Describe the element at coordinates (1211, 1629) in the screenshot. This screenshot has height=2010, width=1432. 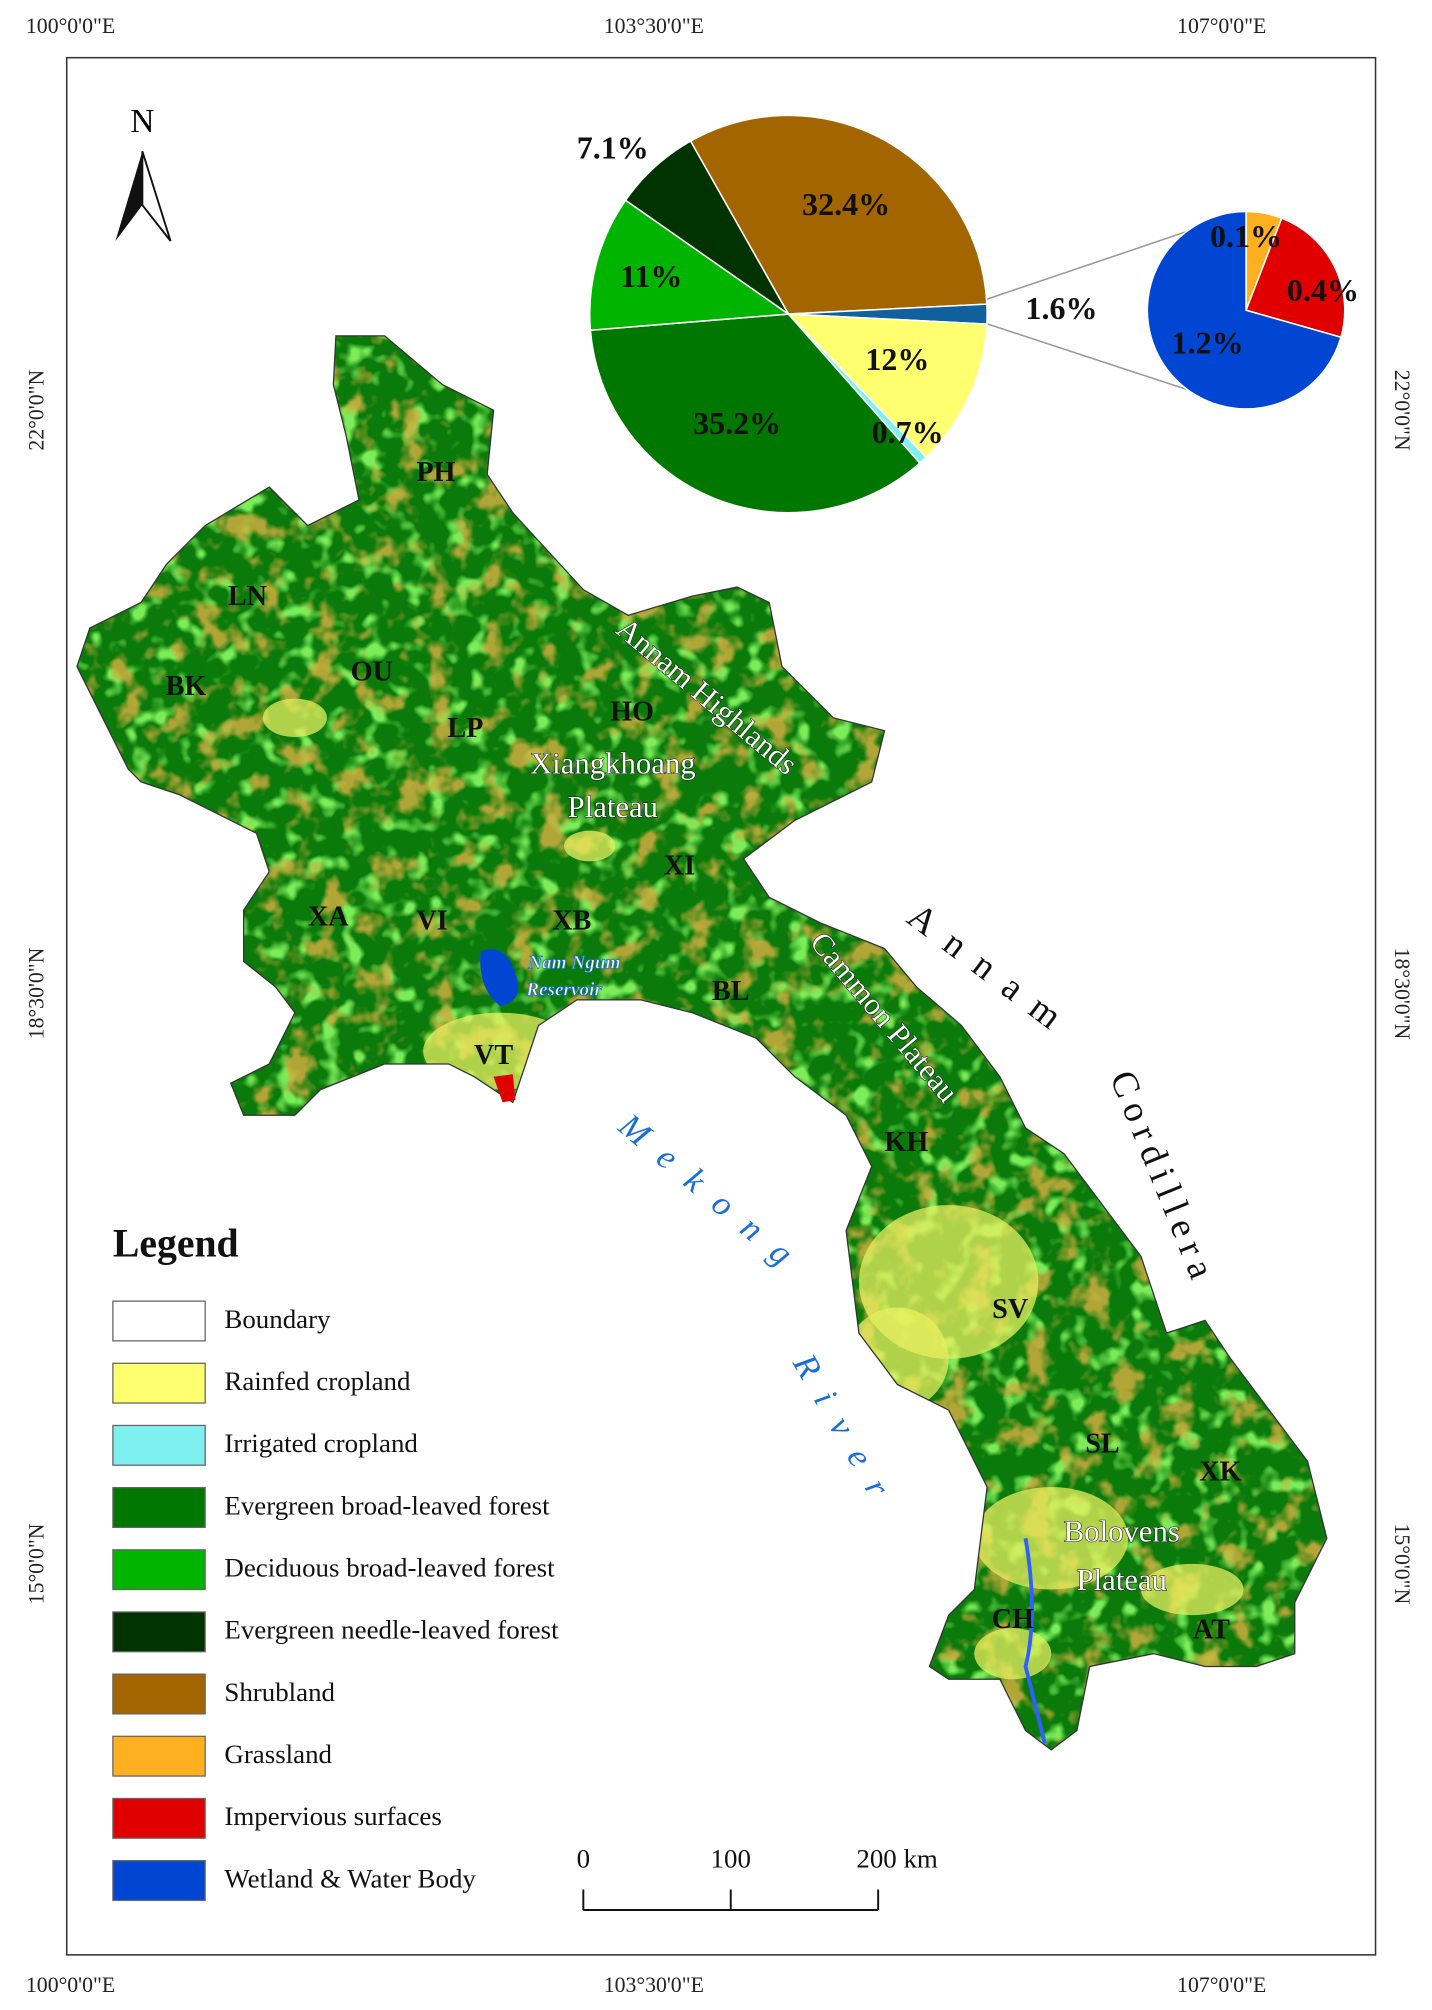
I see `province-code: AT` at that location.